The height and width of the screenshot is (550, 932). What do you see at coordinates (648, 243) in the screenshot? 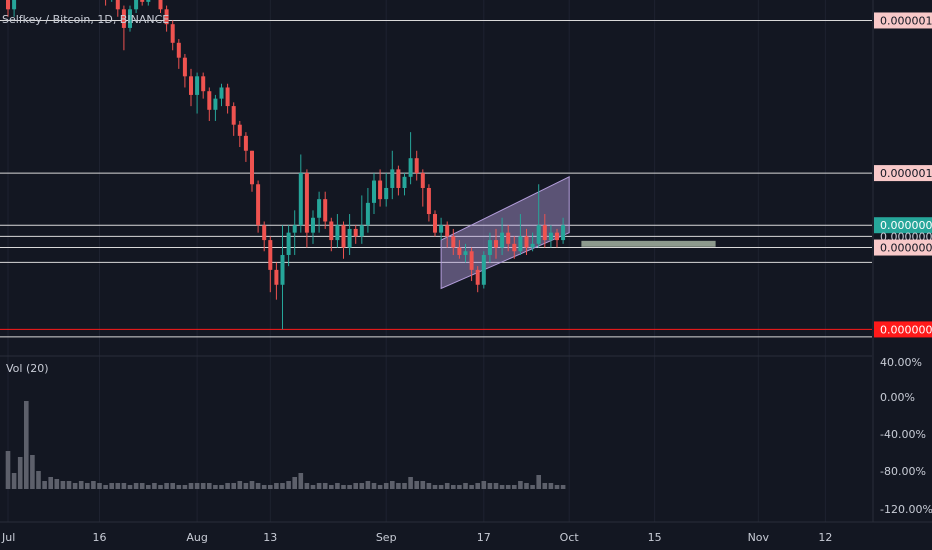
I see `target-zone-box` at bounding box center [648, 243].